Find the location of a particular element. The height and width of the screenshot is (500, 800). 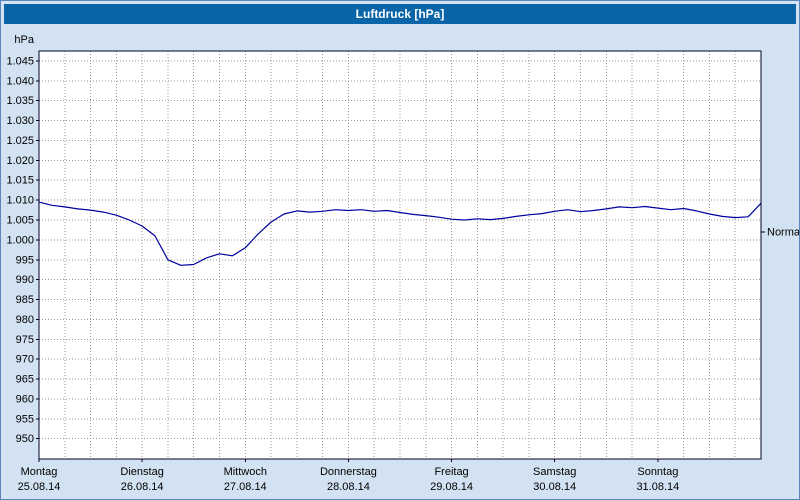

y-tick-label: 1.005 is located at coordinates (20, 221).